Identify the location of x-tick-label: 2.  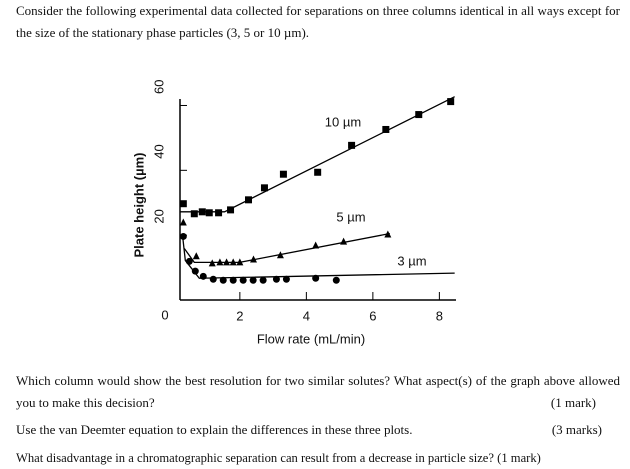
(239, 315).